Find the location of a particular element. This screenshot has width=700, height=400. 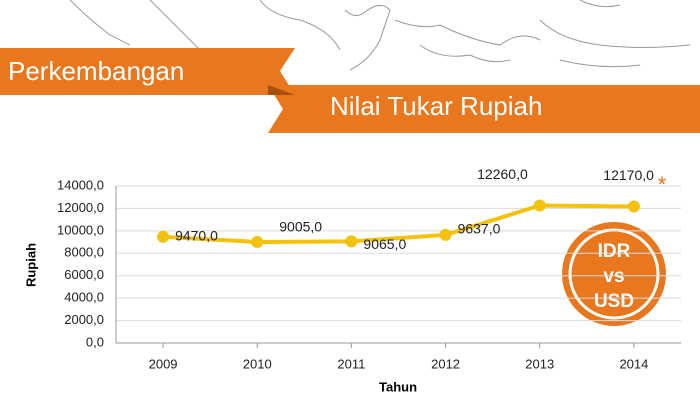

banner-lower is located at coordinates (484, 109).